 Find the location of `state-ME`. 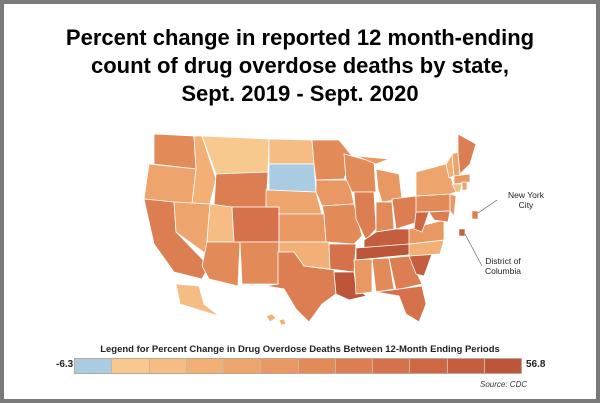

state-ME is located at coordinates (467, 154).